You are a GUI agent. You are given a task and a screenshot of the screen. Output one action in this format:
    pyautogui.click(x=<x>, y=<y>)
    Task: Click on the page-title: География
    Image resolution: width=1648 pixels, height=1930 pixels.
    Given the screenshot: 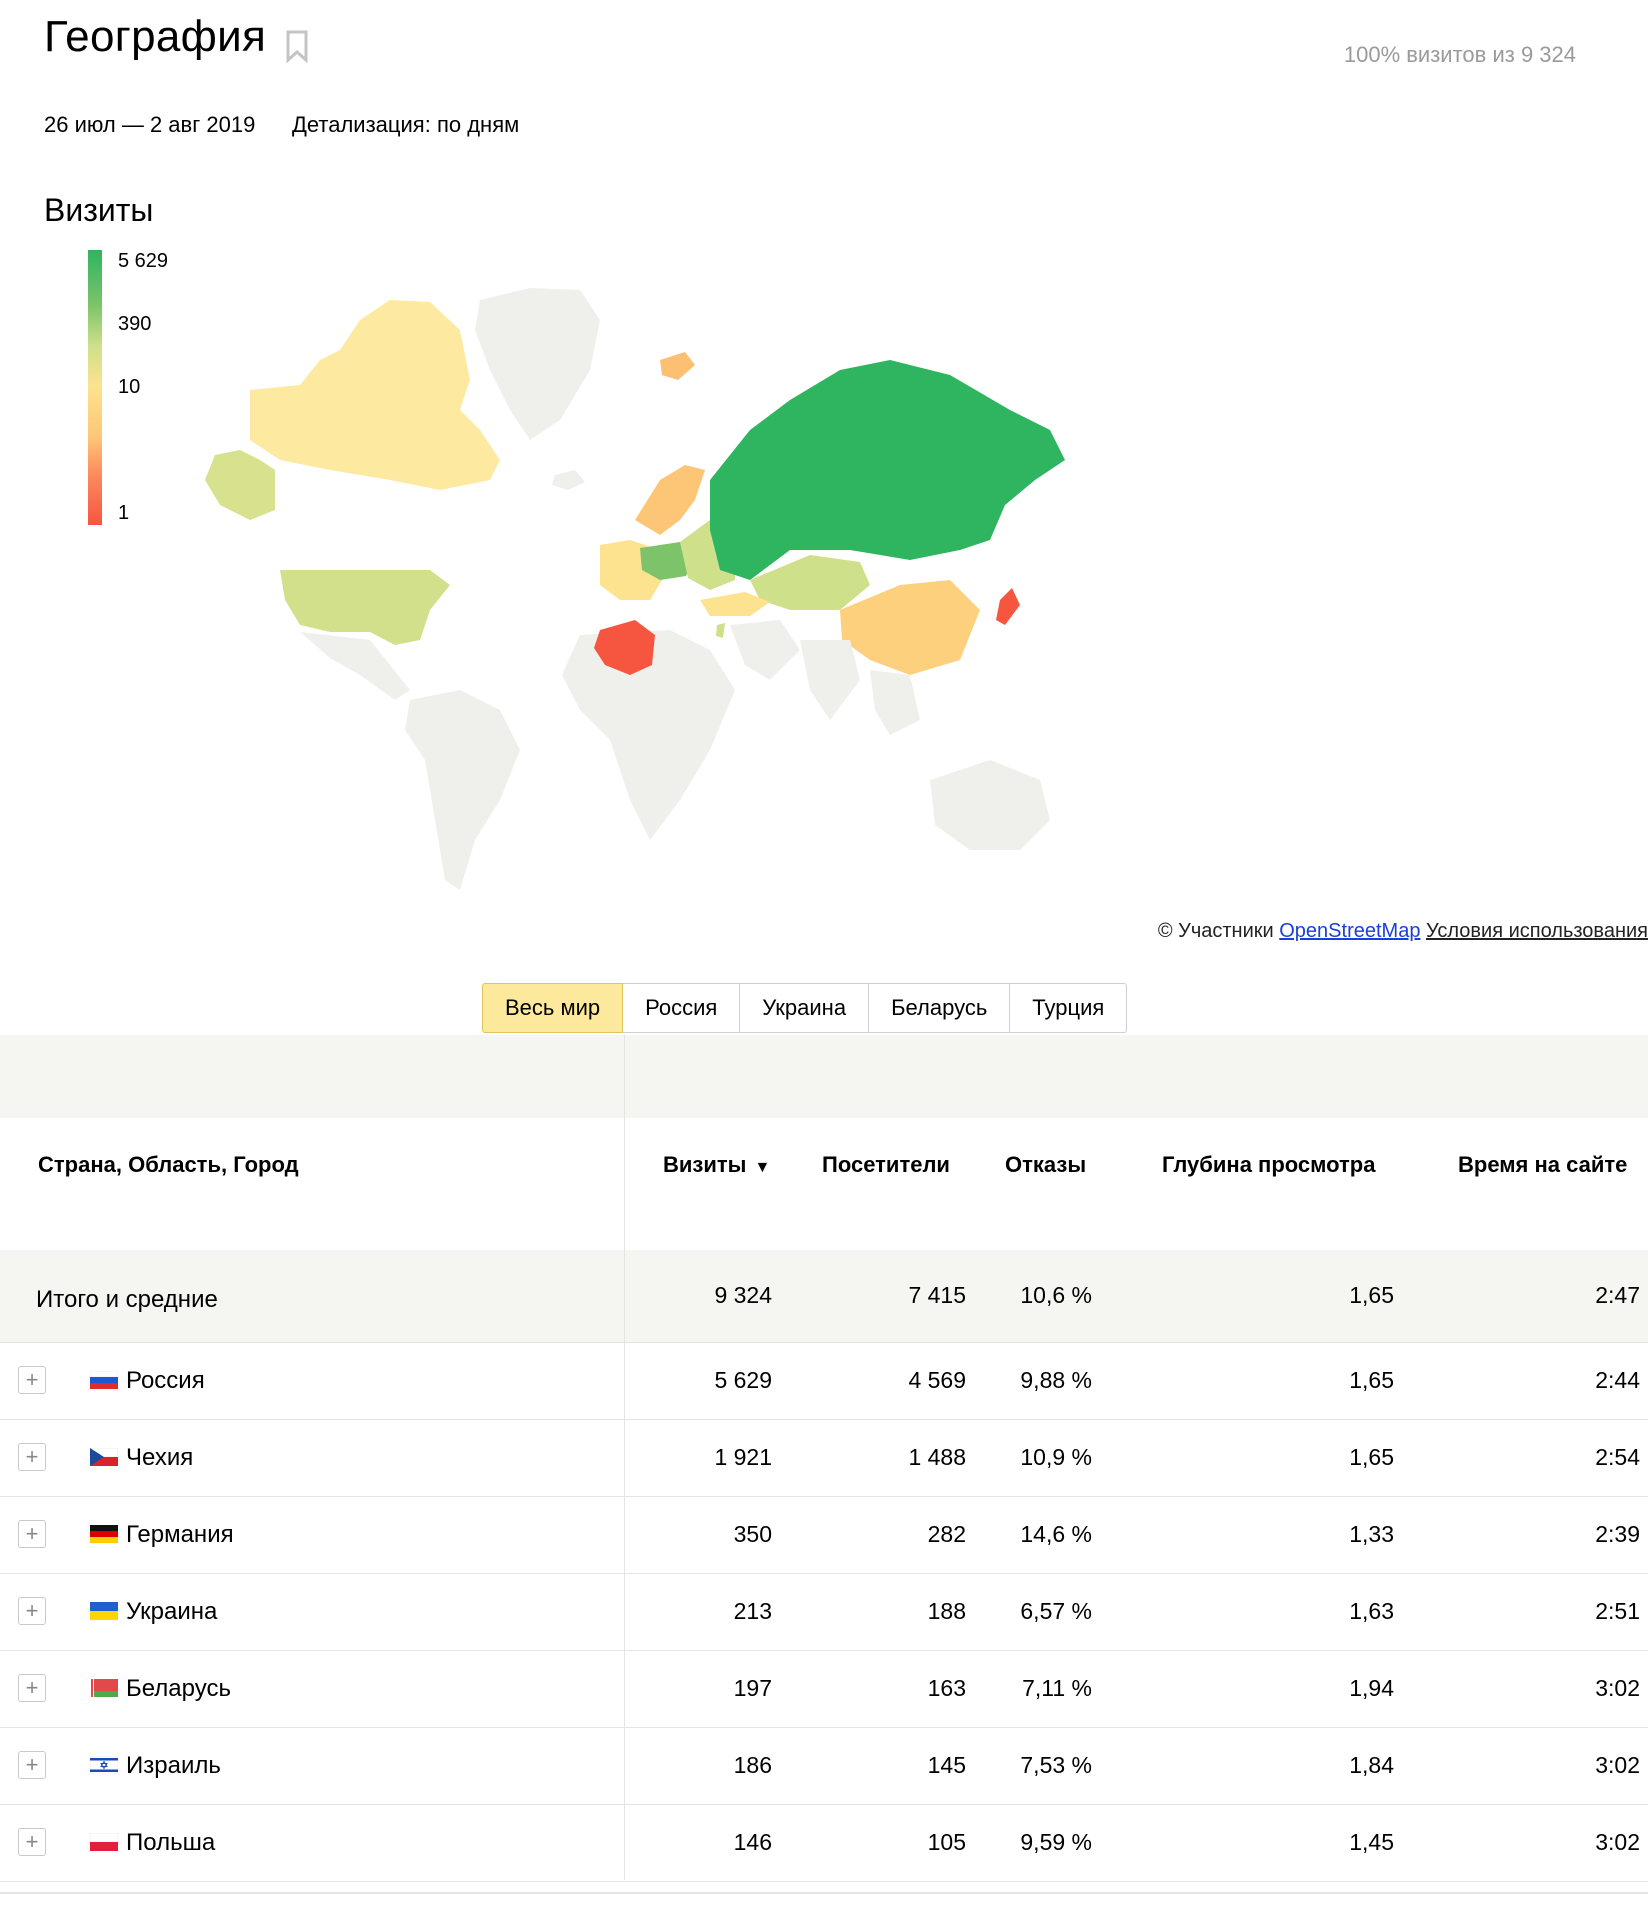 What is the action you would take?
    pyautogui.click(x=155, y=36)
    